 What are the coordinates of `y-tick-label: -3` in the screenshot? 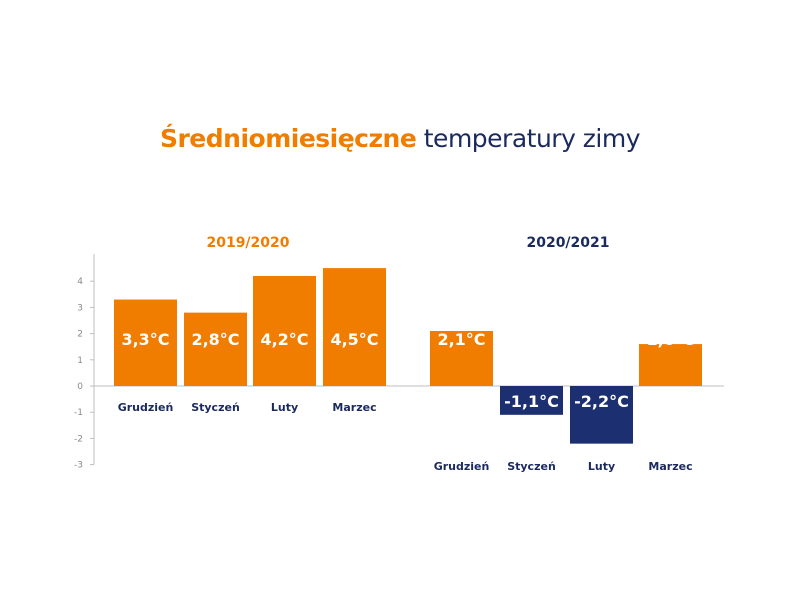 It's located at (78, 466).